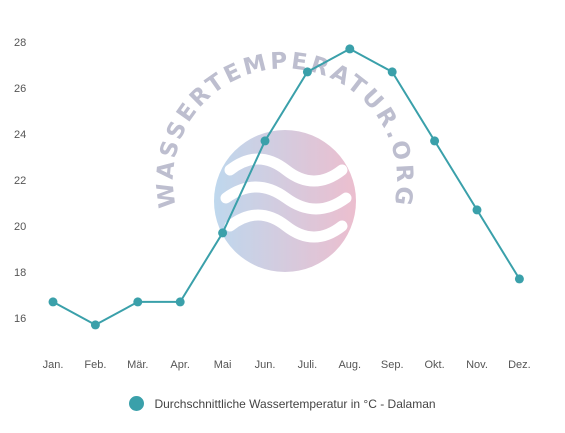 This screenshot has width=565, height=433. What do you see at coordinates (95, 365) in the screenshot?
I see `x-tick-label: Feb.` at bounding box center [95, 365].